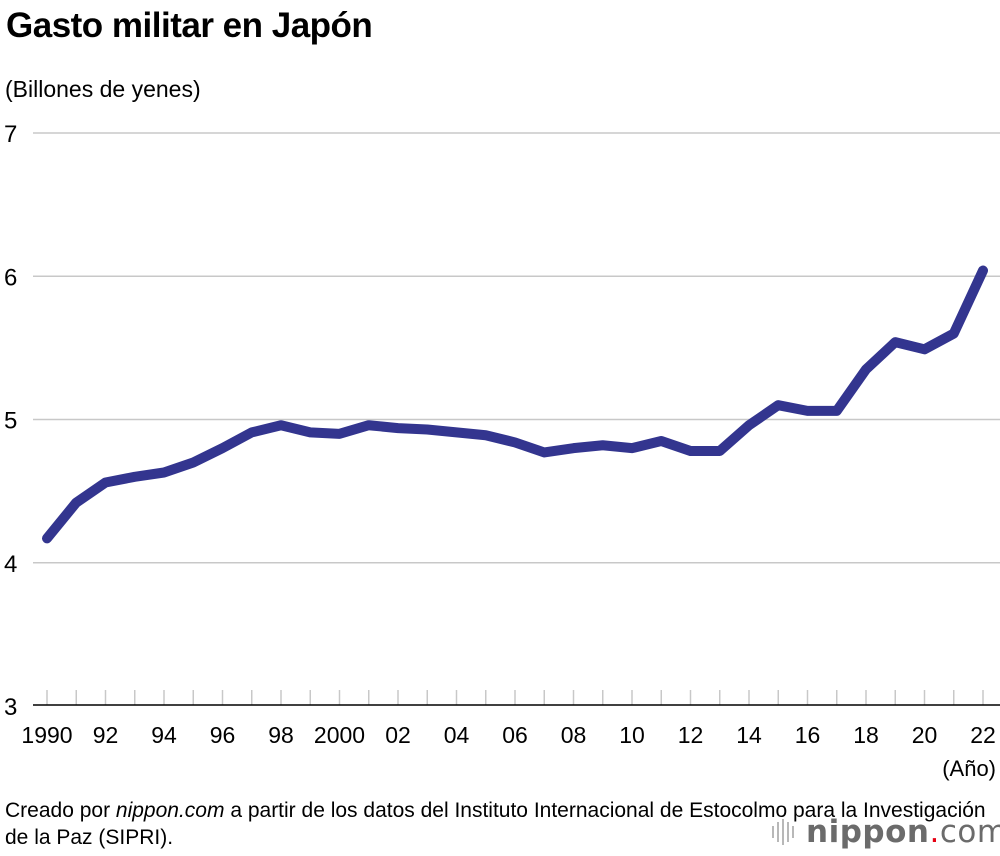 The height and width of the screenshot is (856, 1000). What do you see at coordinates (808, 735) in the screenshot?
I see `x-tick-label: 16` at bounding box center [808, 735].